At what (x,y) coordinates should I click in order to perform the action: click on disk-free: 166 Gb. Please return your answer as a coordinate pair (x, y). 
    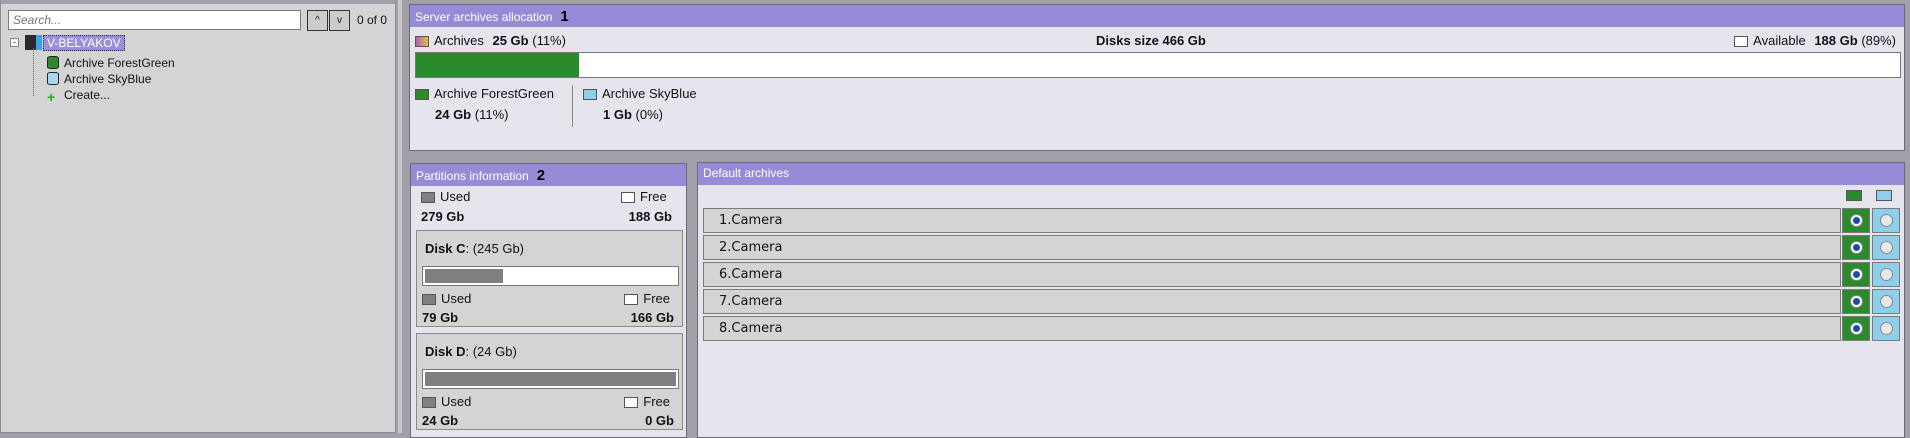
    Looking at the image, I should click on (652, 317).